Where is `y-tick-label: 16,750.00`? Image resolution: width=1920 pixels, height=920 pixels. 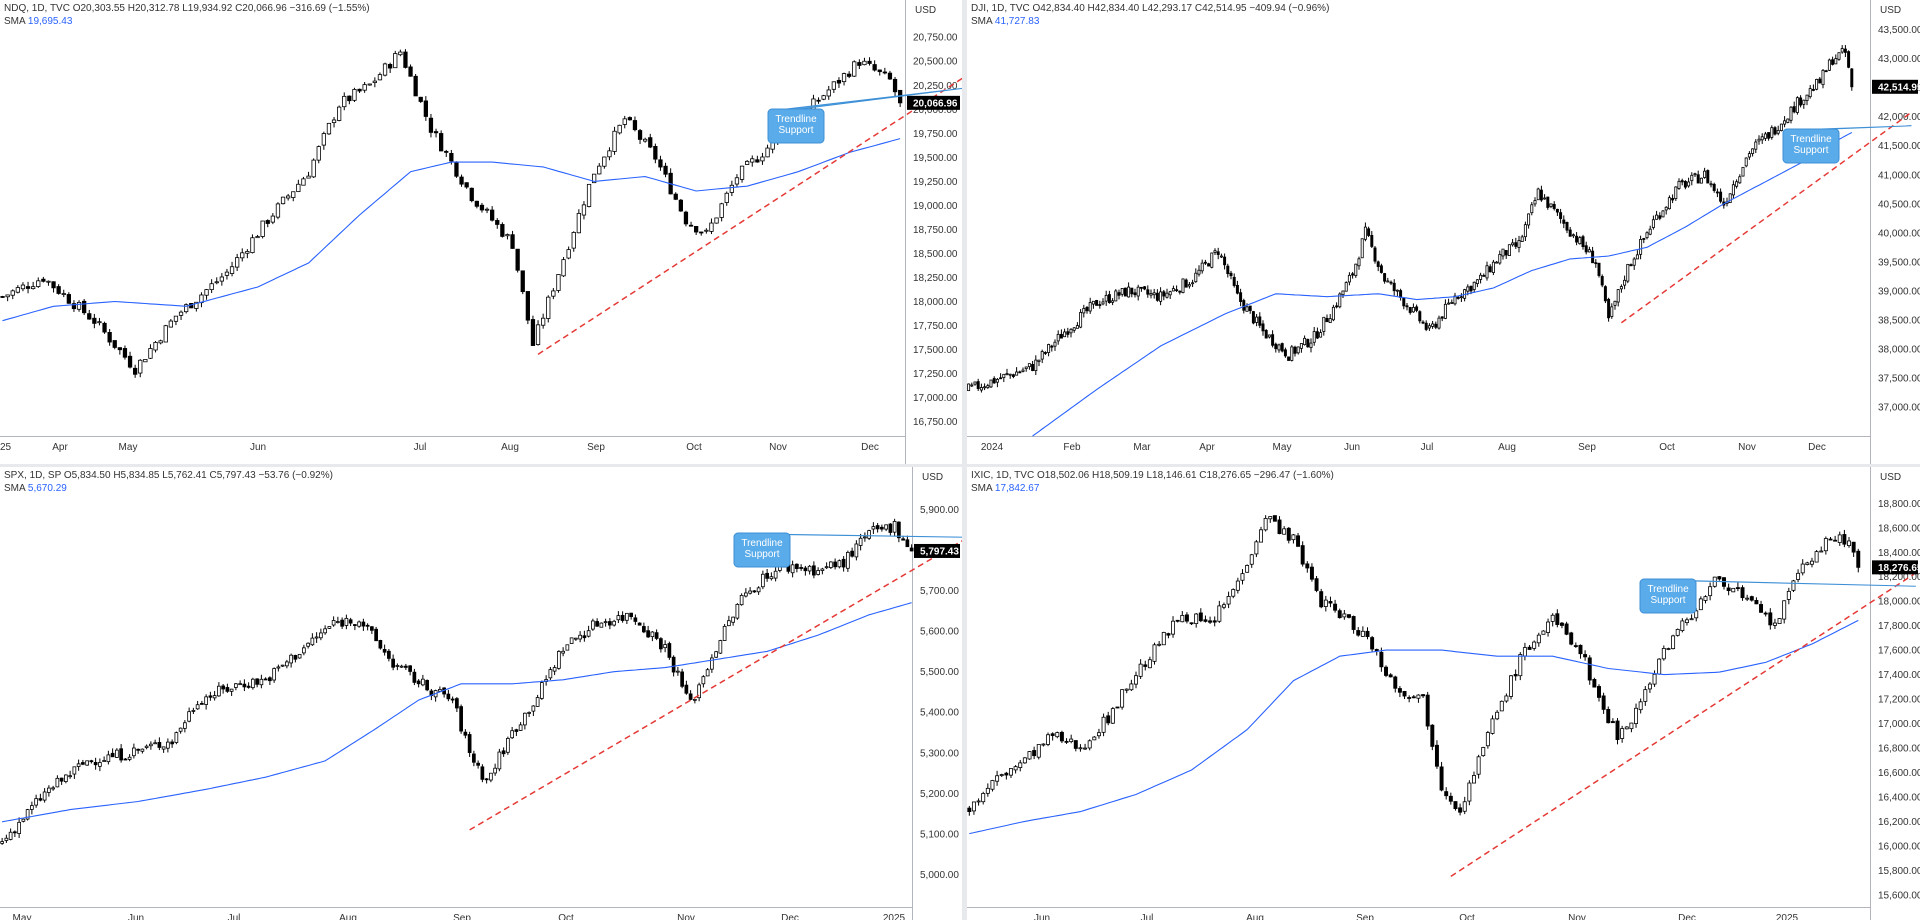
y-tick-label: 16,750.00 is located at coordinates (935, 422).